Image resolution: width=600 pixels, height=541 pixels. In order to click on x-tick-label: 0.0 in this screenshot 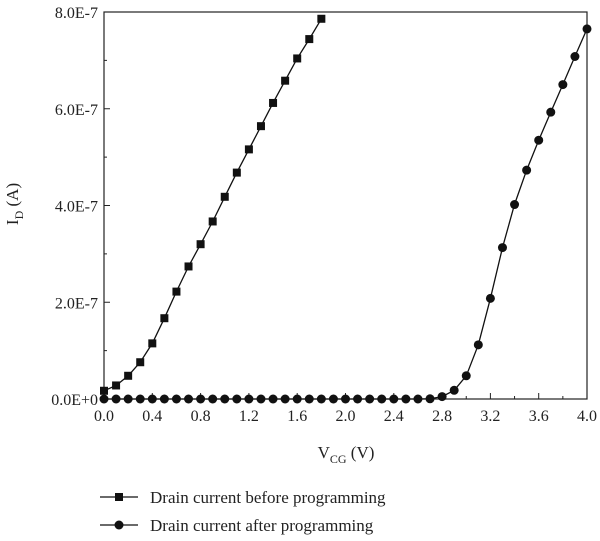, I will do `click(104, 416)`.